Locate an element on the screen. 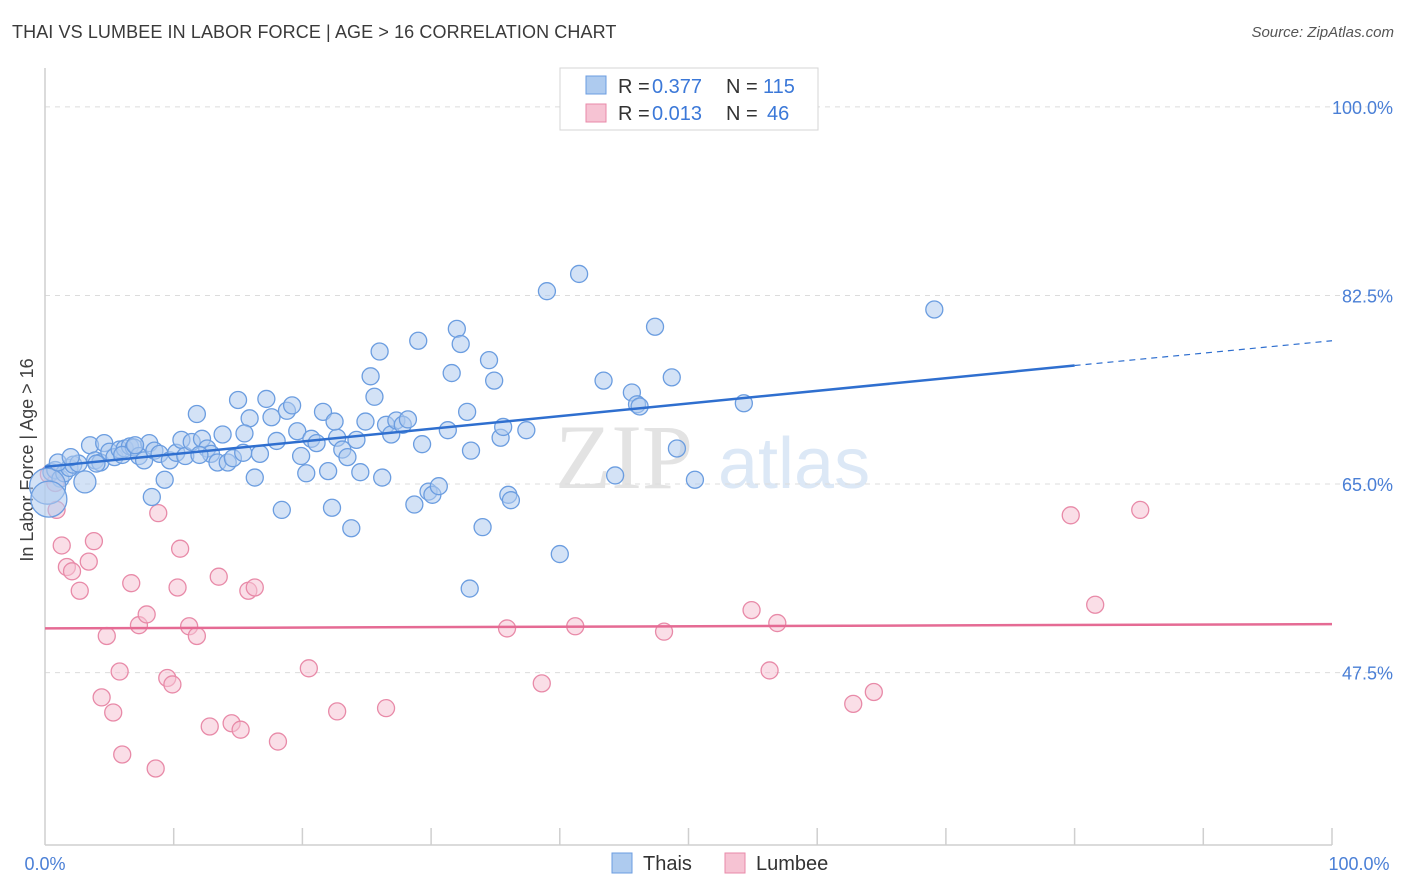 This screenshot has height=892, width=1406. y-tick-labels: 47.5% 65.0% 82.5% 100.0% is located at coordinates (1362, 391).